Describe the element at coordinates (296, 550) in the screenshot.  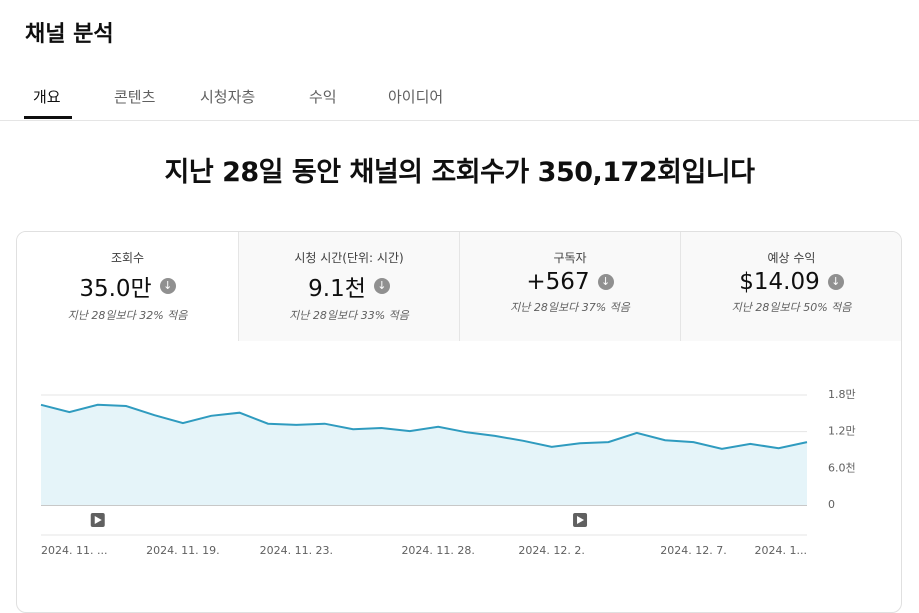
I see `x-tick-label: 2024. 11. 23.` at that location.